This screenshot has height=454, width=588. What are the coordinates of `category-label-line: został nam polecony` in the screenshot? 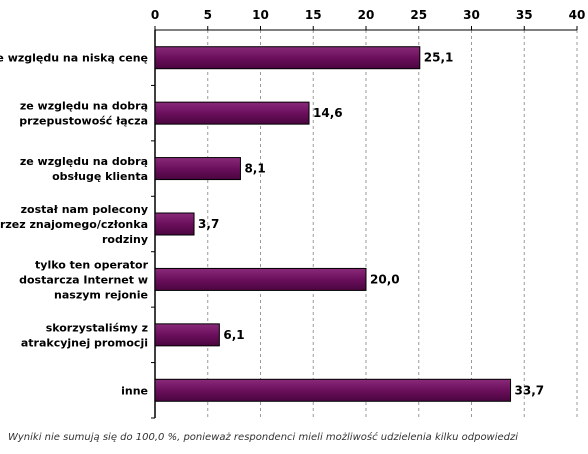 It's located at (84, 209).